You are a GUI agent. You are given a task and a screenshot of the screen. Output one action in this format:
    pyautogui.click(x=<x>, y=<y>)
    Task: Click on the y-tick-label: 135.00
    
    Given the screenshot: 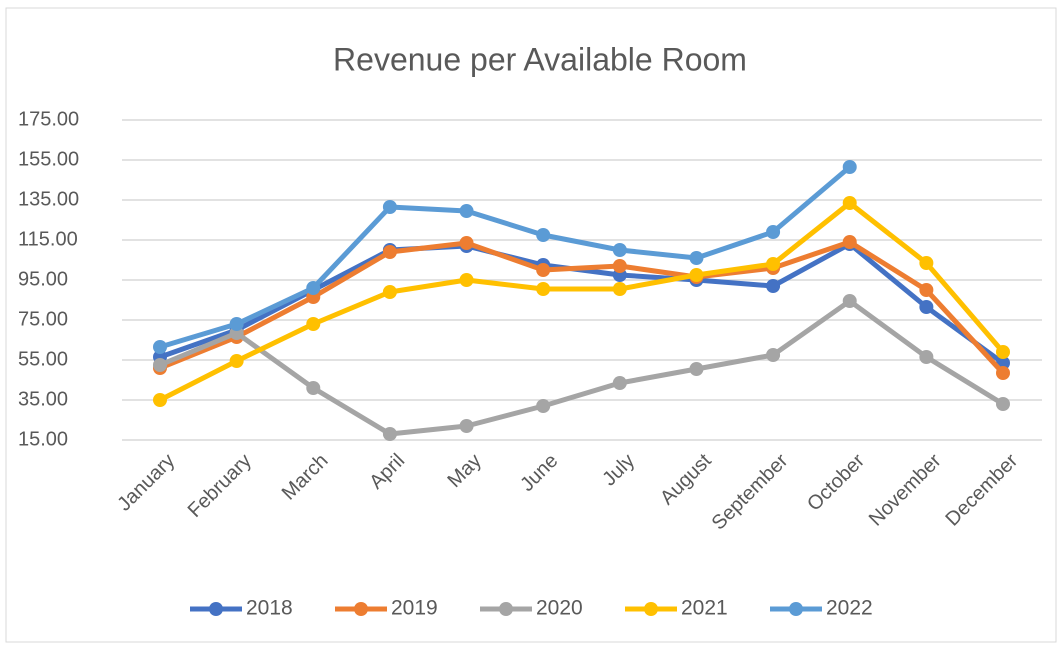 What is the action you would take?
    pyautogui.click(x=48, y=199)
    